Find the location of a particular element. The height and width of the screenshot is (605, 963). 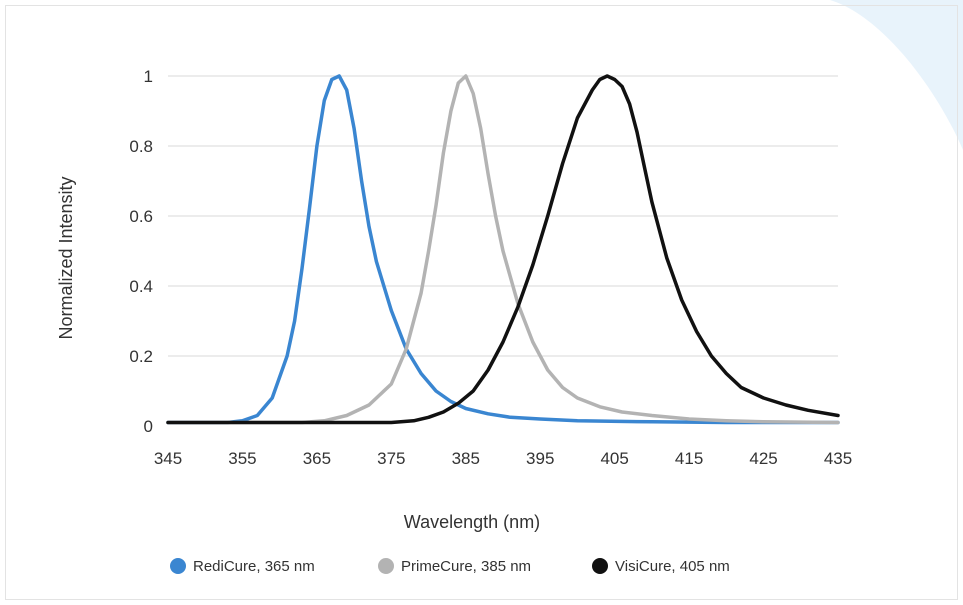

corner-accent-shape is located at coordinates (896, 75).